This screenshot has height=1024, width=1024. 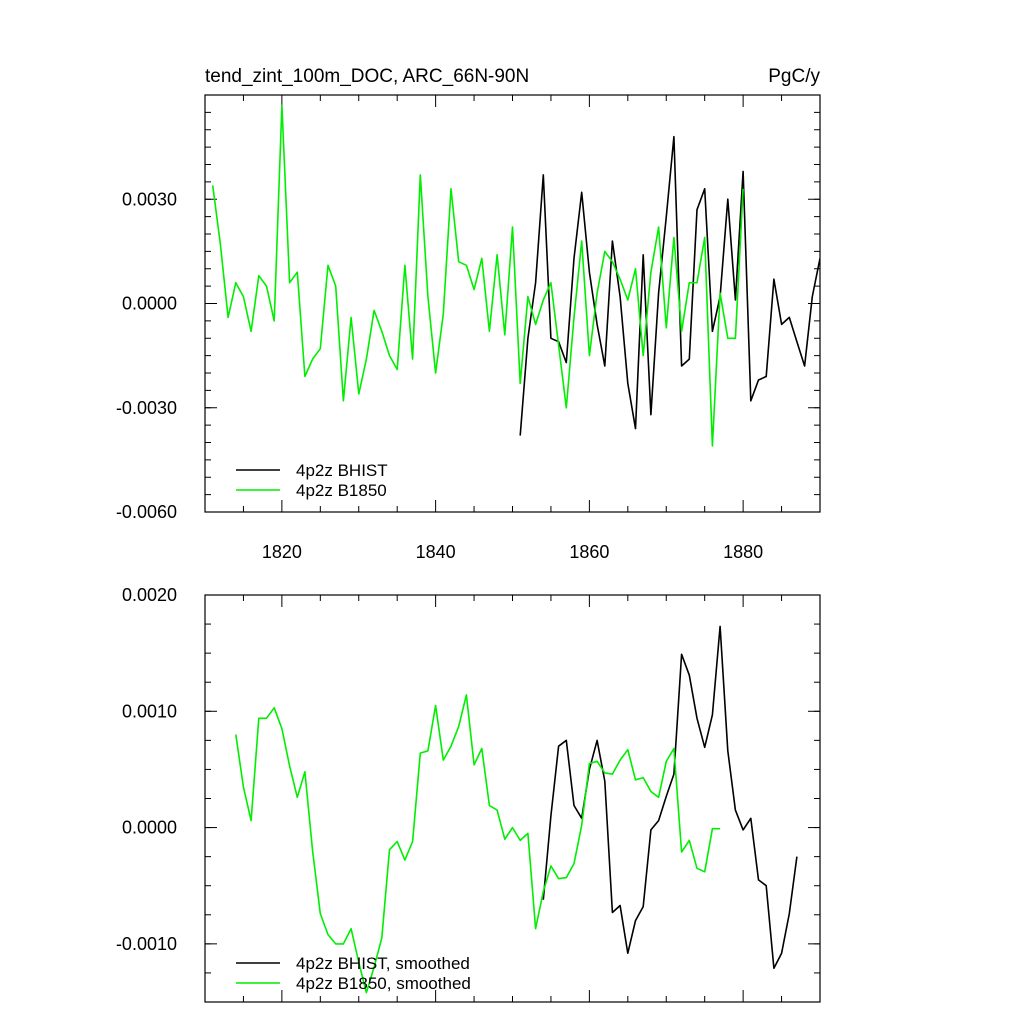 What do you see at coordinates (149, 711) in the screenshot?
I see `y-tick-label: 0.0010` at bounding box center [149, 711].